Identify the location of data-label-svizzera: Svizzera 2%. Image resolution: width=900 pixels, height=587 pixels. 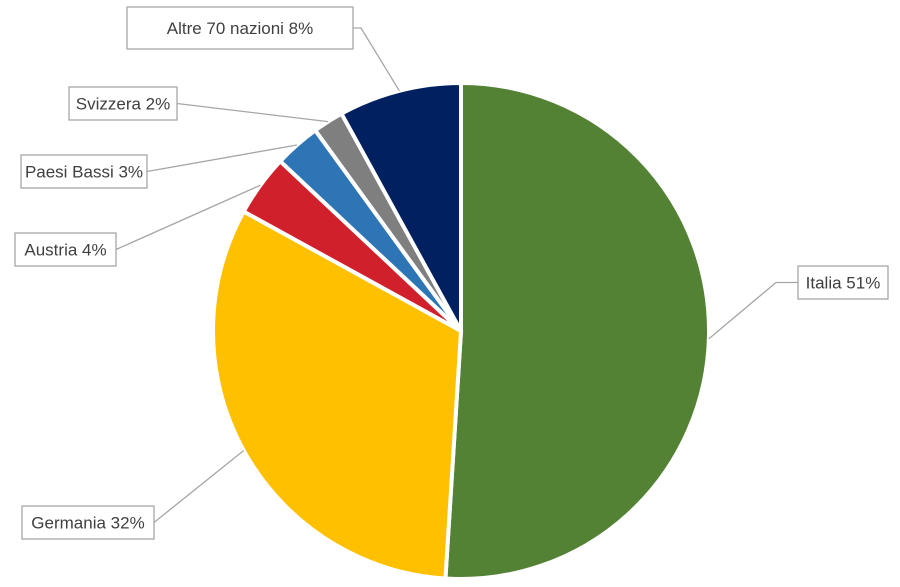
(123, 103).